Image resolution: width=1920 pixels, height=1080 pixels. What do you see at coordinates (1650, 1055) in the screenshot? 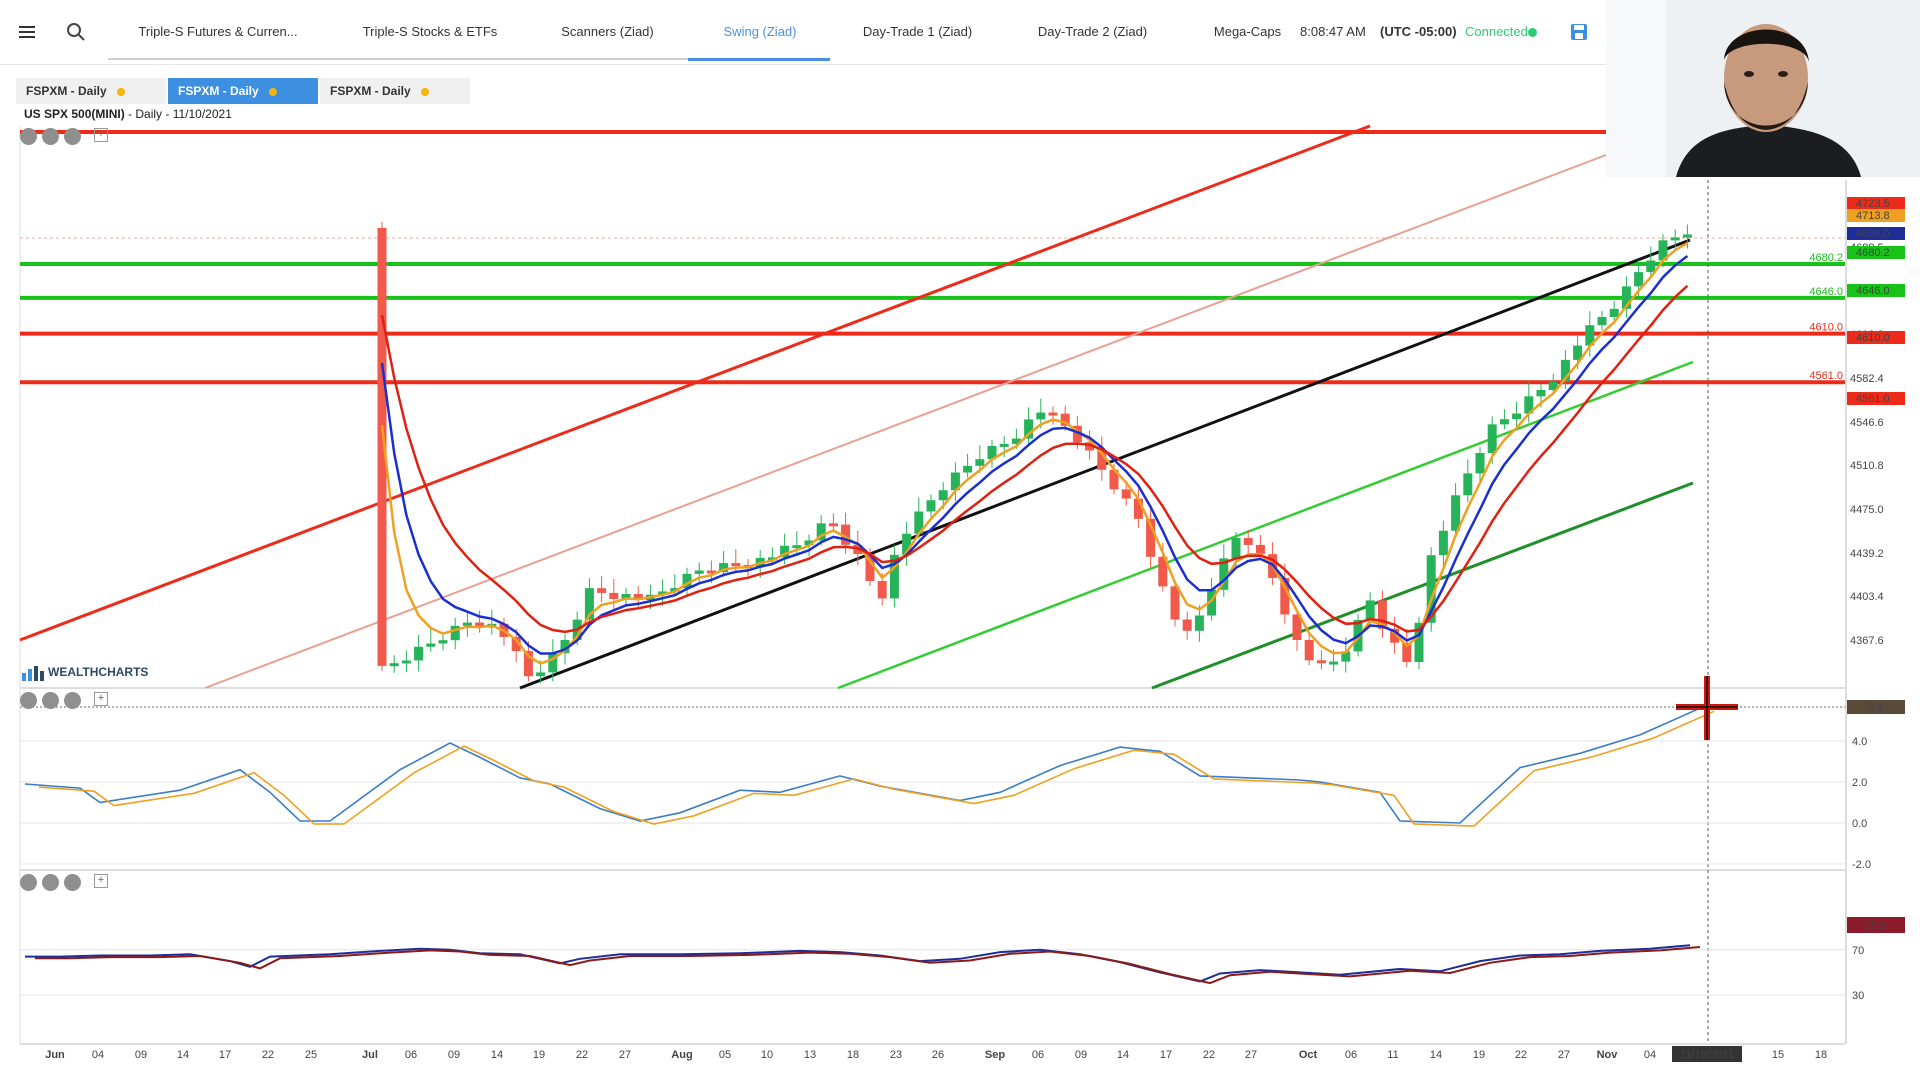
I see `date-axis-label: 04` at bounding box center [1650, 1055].